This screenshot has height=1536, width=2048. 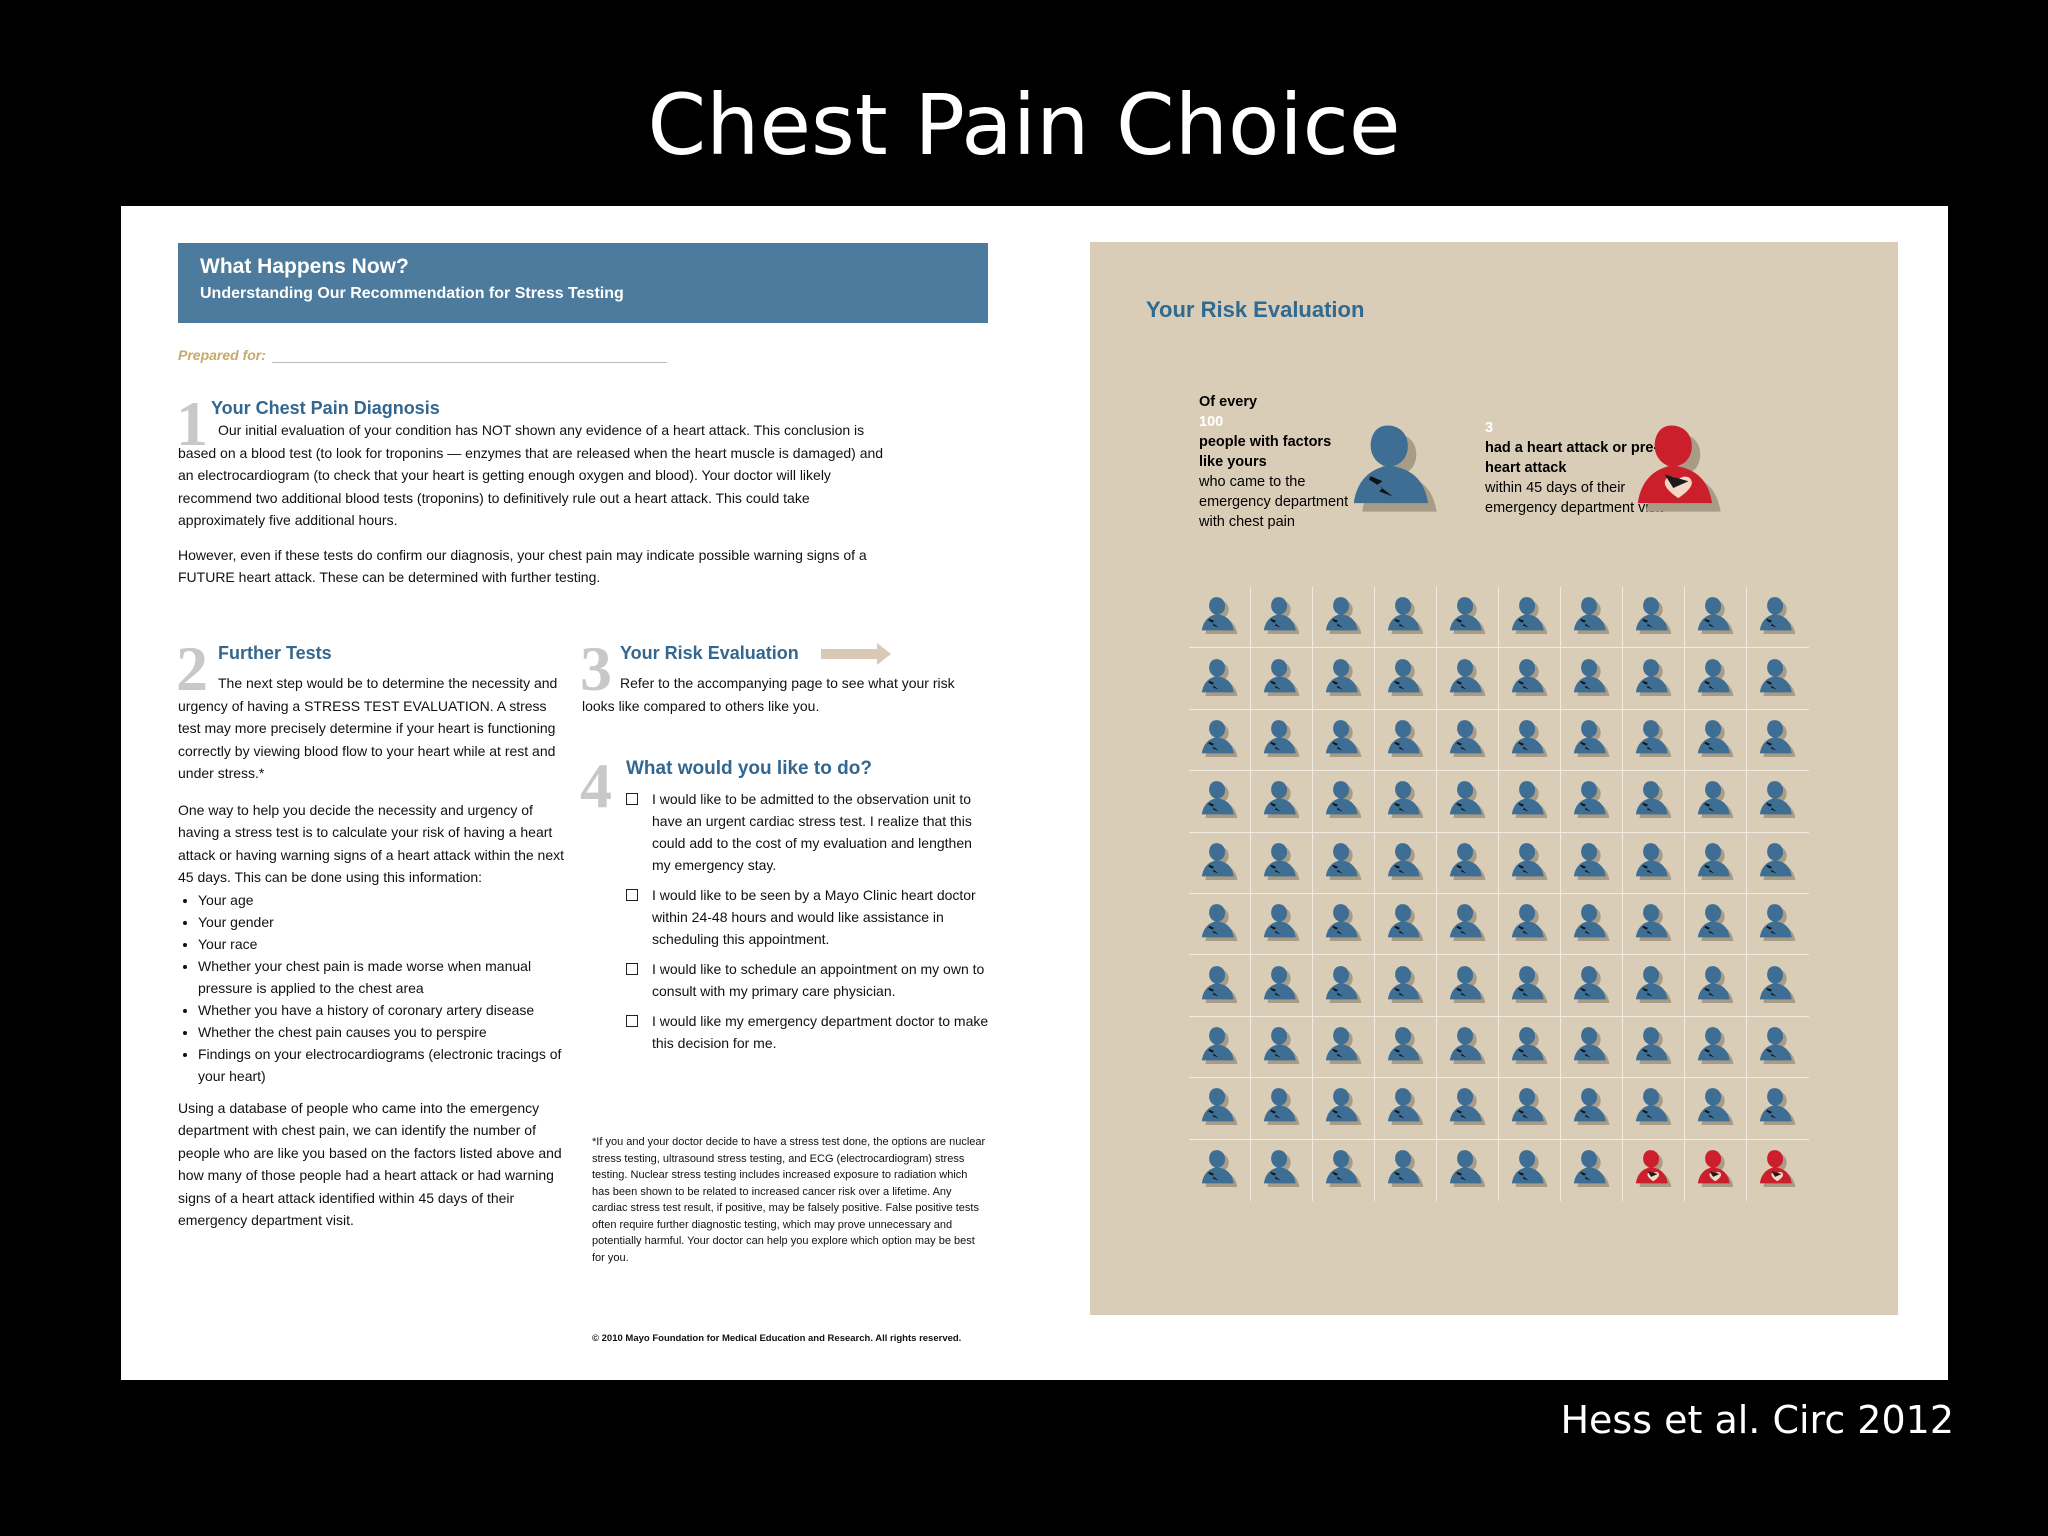 I want to click on prepared-for-field, so click(x=469, y=355).